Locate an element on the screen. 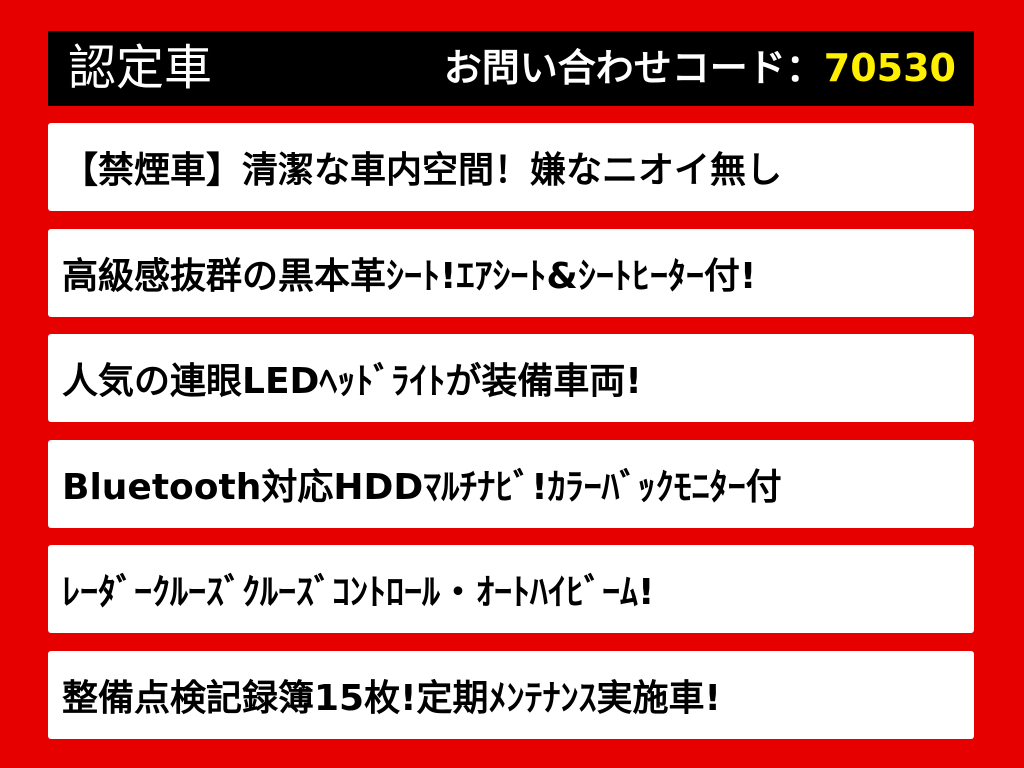 The height and width of the screenshot is (768, 1024). feature-row: 【禁煙車】清潔な車内空間！嫌なニオイ無し is located at coordinates (511, 167).